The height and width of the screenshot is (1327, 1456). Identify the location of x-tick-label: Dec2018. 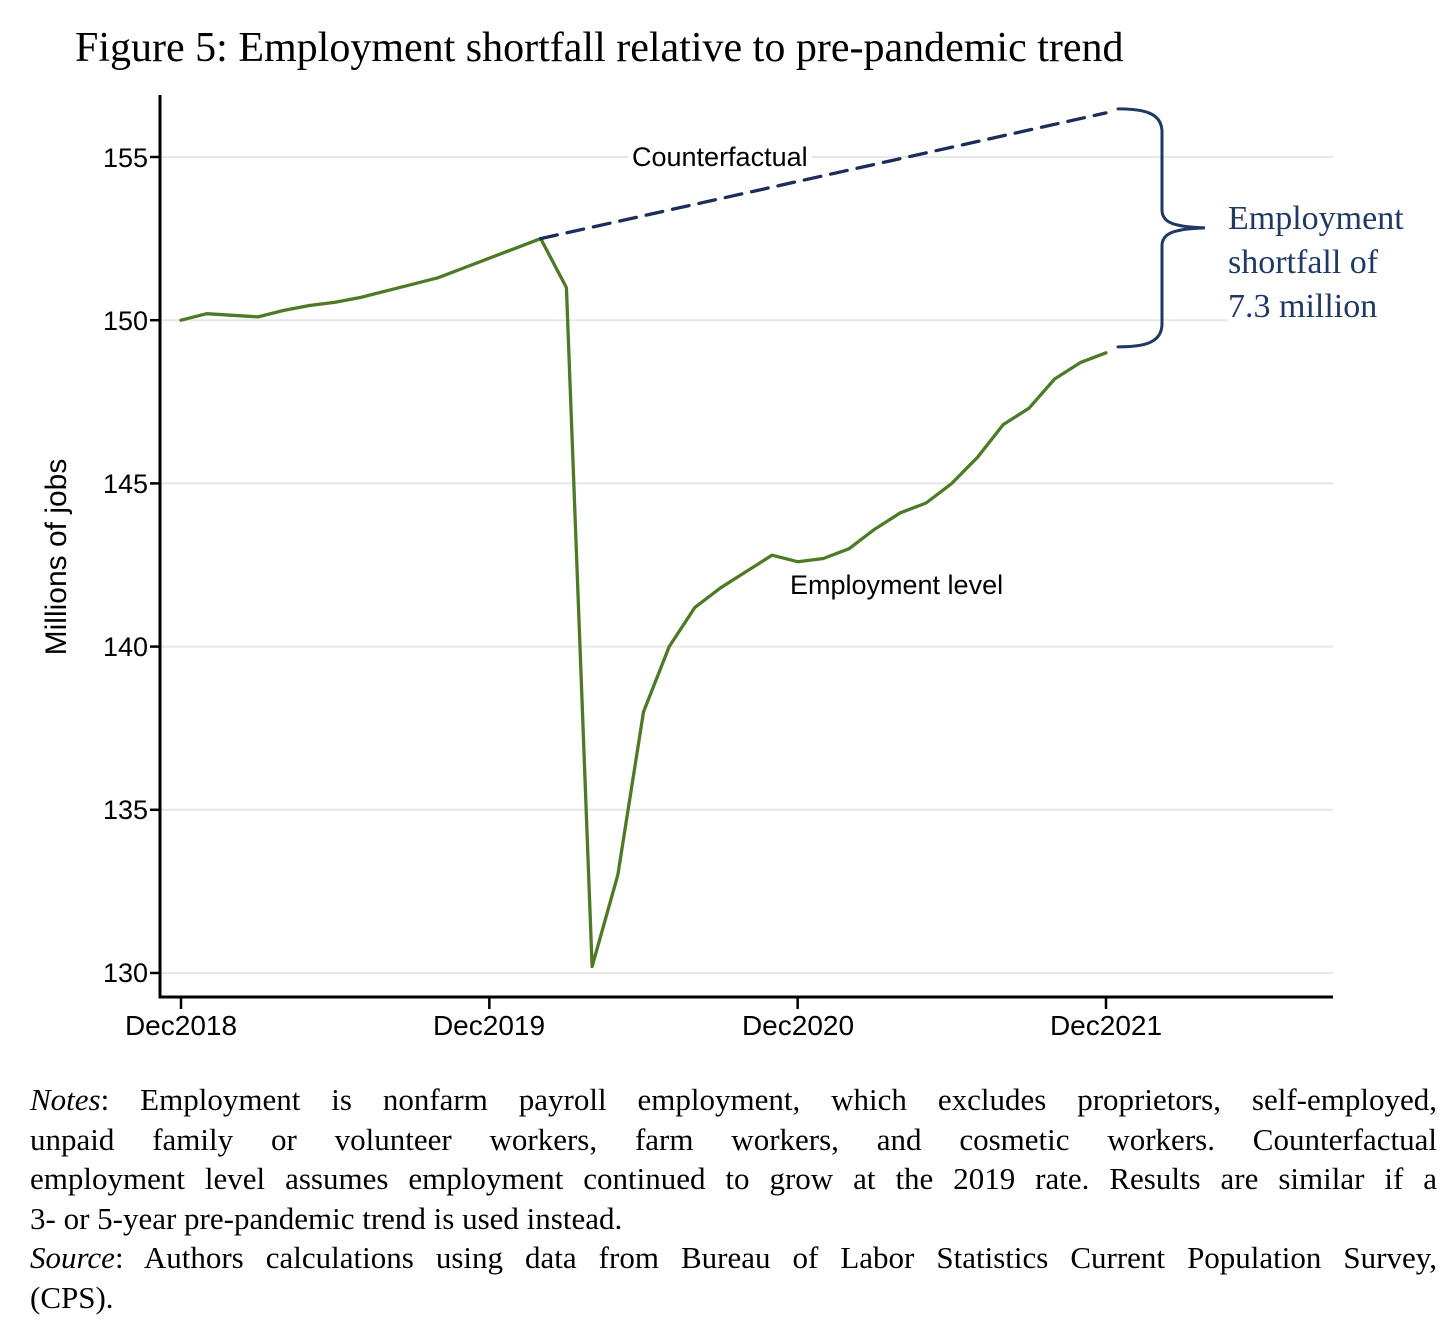
(181, 1025).